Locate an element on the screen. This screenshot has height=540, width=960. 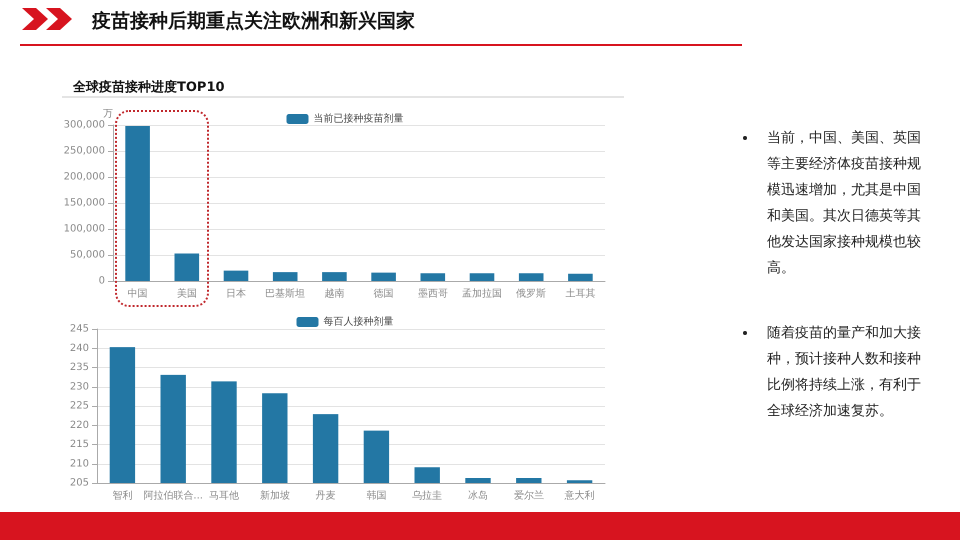
x-tick-label: 俄罗斯 is located at coordinates (531, 294).